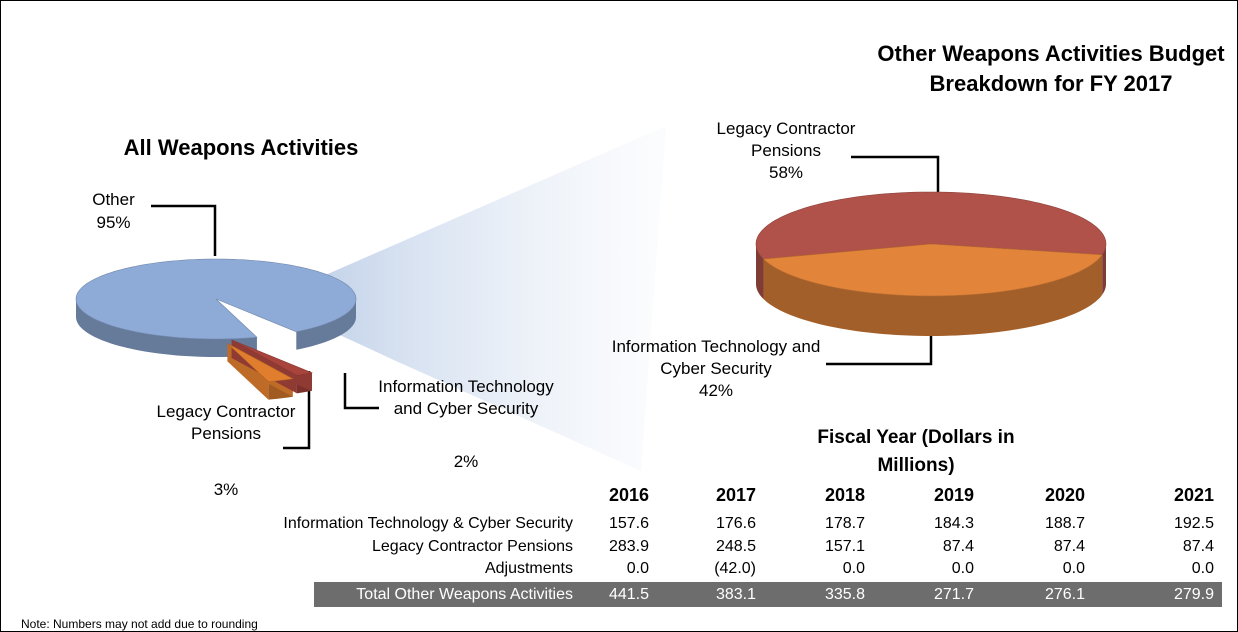 The width and height of the screenshot is (1238, 632). What do you see at coordinates (768, 594) in the screenshot?
I see `total-row-band` at bounding box center [768, 594].